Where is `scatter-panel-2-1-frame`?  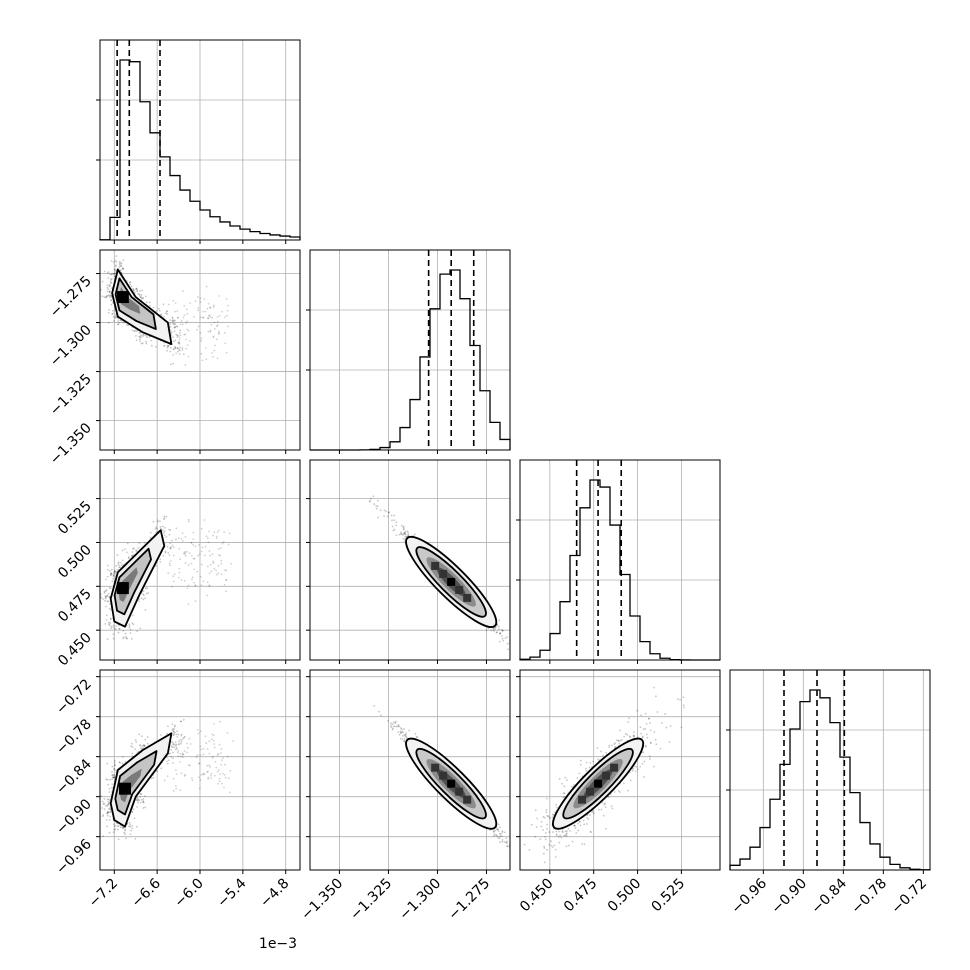 scatter-panel-2-1-frame is located at coordinates (410, 560).